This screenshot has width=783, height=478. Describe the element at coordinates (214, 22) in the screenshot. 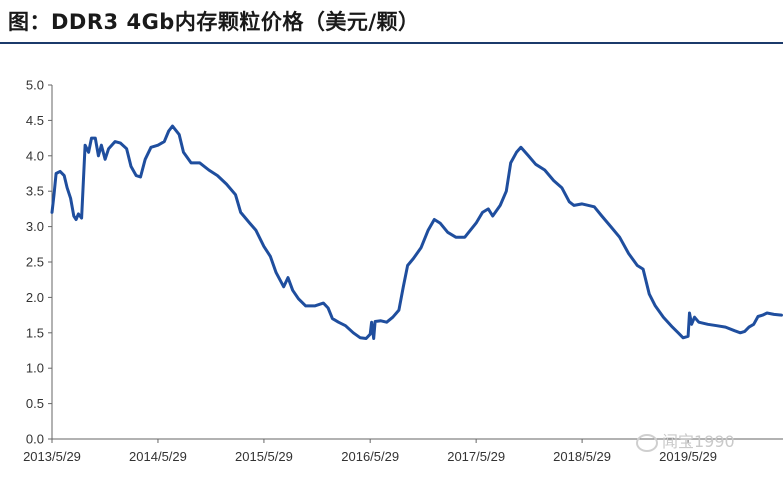

I see `chart-title: 图：DDR3 4Gb内存颗粒价格（美元/颗）` at that location.